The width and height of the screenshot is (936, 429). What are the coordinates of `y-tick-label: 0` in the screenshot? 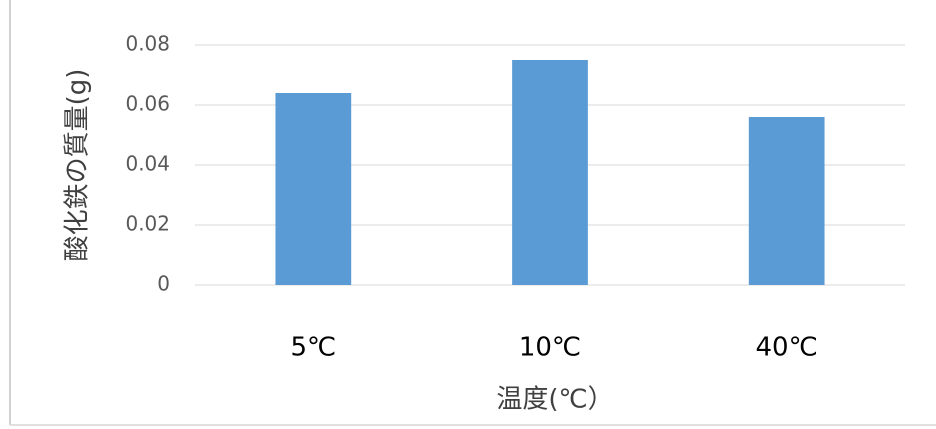 It's located at (163, 284).